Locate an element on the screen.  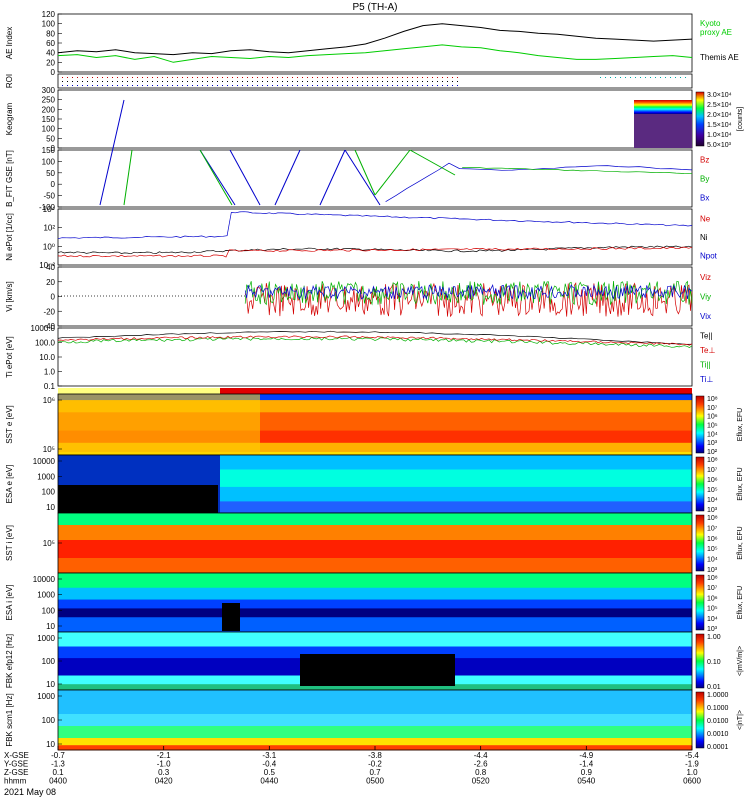
colorbar-tick-label: 5.0×10³ is located at coordinates (719, 145).